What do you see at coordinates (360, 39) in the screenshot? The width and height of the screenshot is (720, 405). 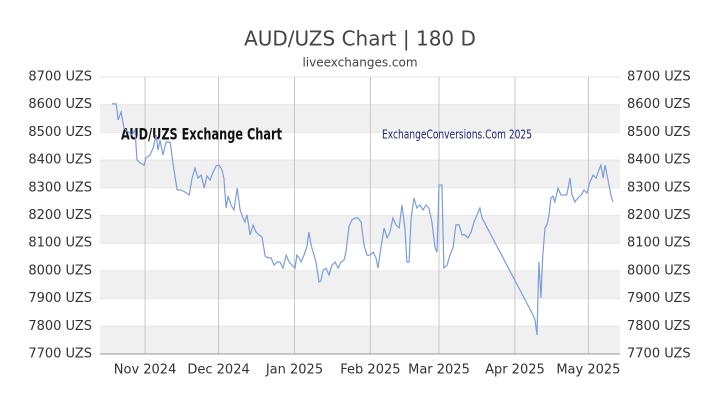 I see `chart-title: AUD/UZS Chart | 180 D` at bounding box center [360, 39].